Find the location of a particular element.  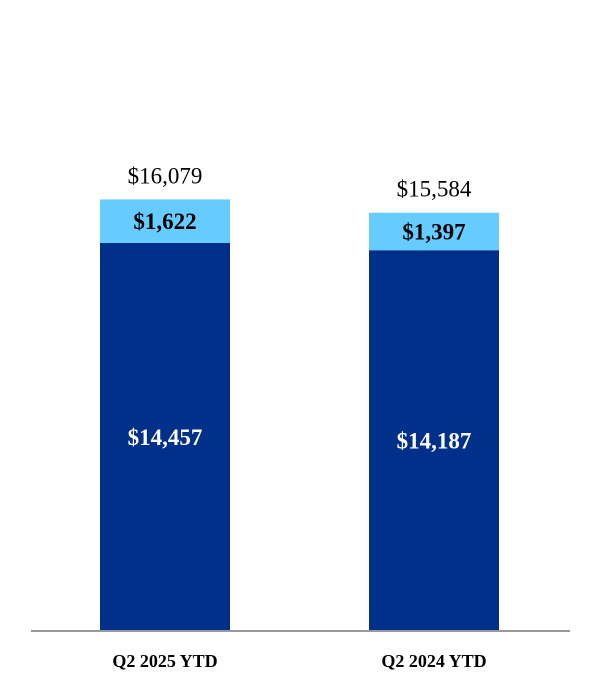

x-tick-label-1: Q2 2025 YTD is located at coordinates (164, 661).